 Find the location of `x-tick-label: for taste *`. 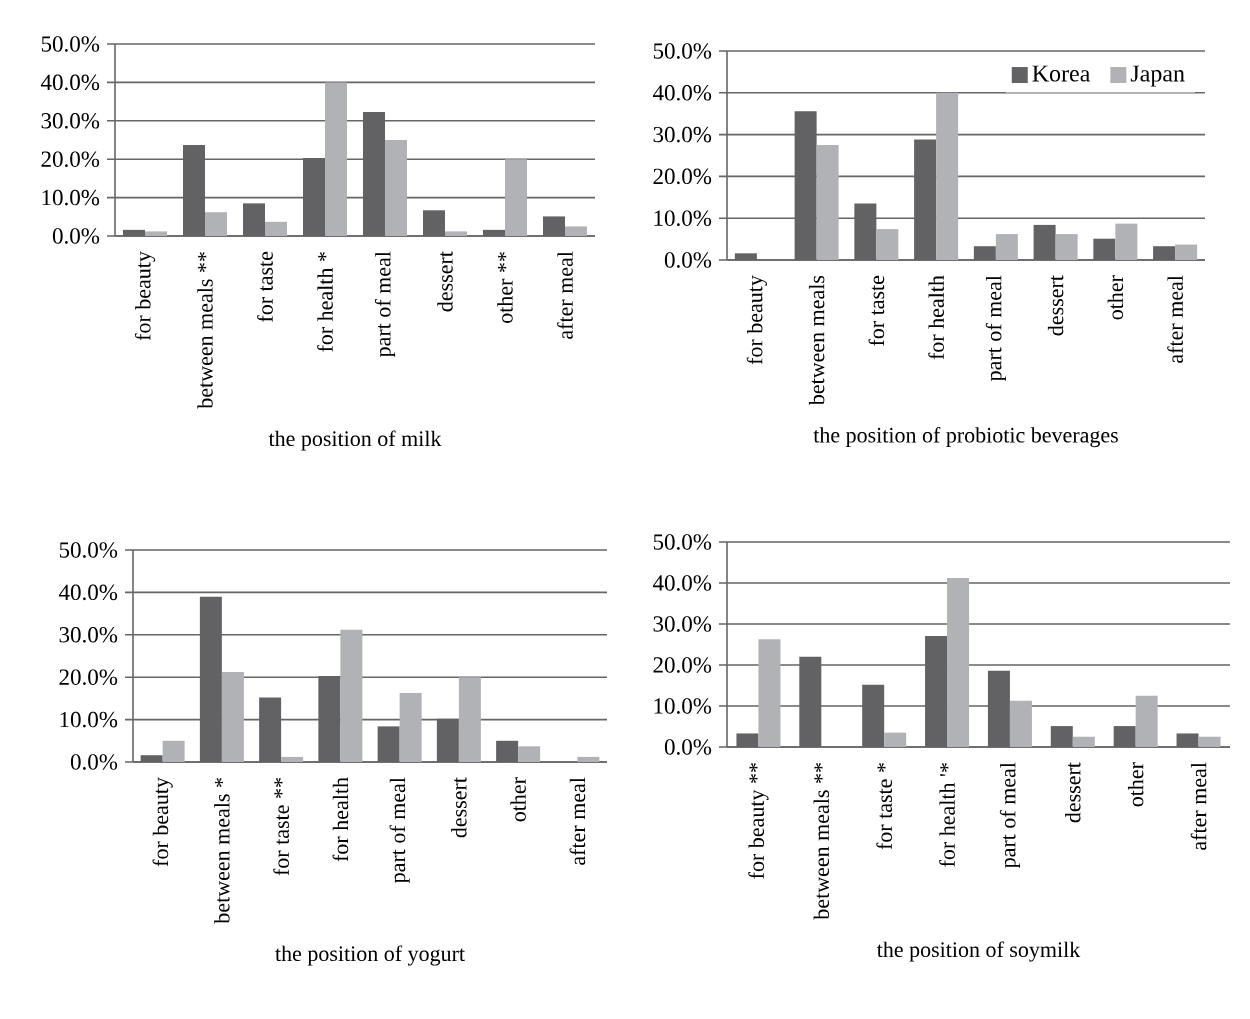

x-tick-label: for taste * is located at coordinates (884, 806).